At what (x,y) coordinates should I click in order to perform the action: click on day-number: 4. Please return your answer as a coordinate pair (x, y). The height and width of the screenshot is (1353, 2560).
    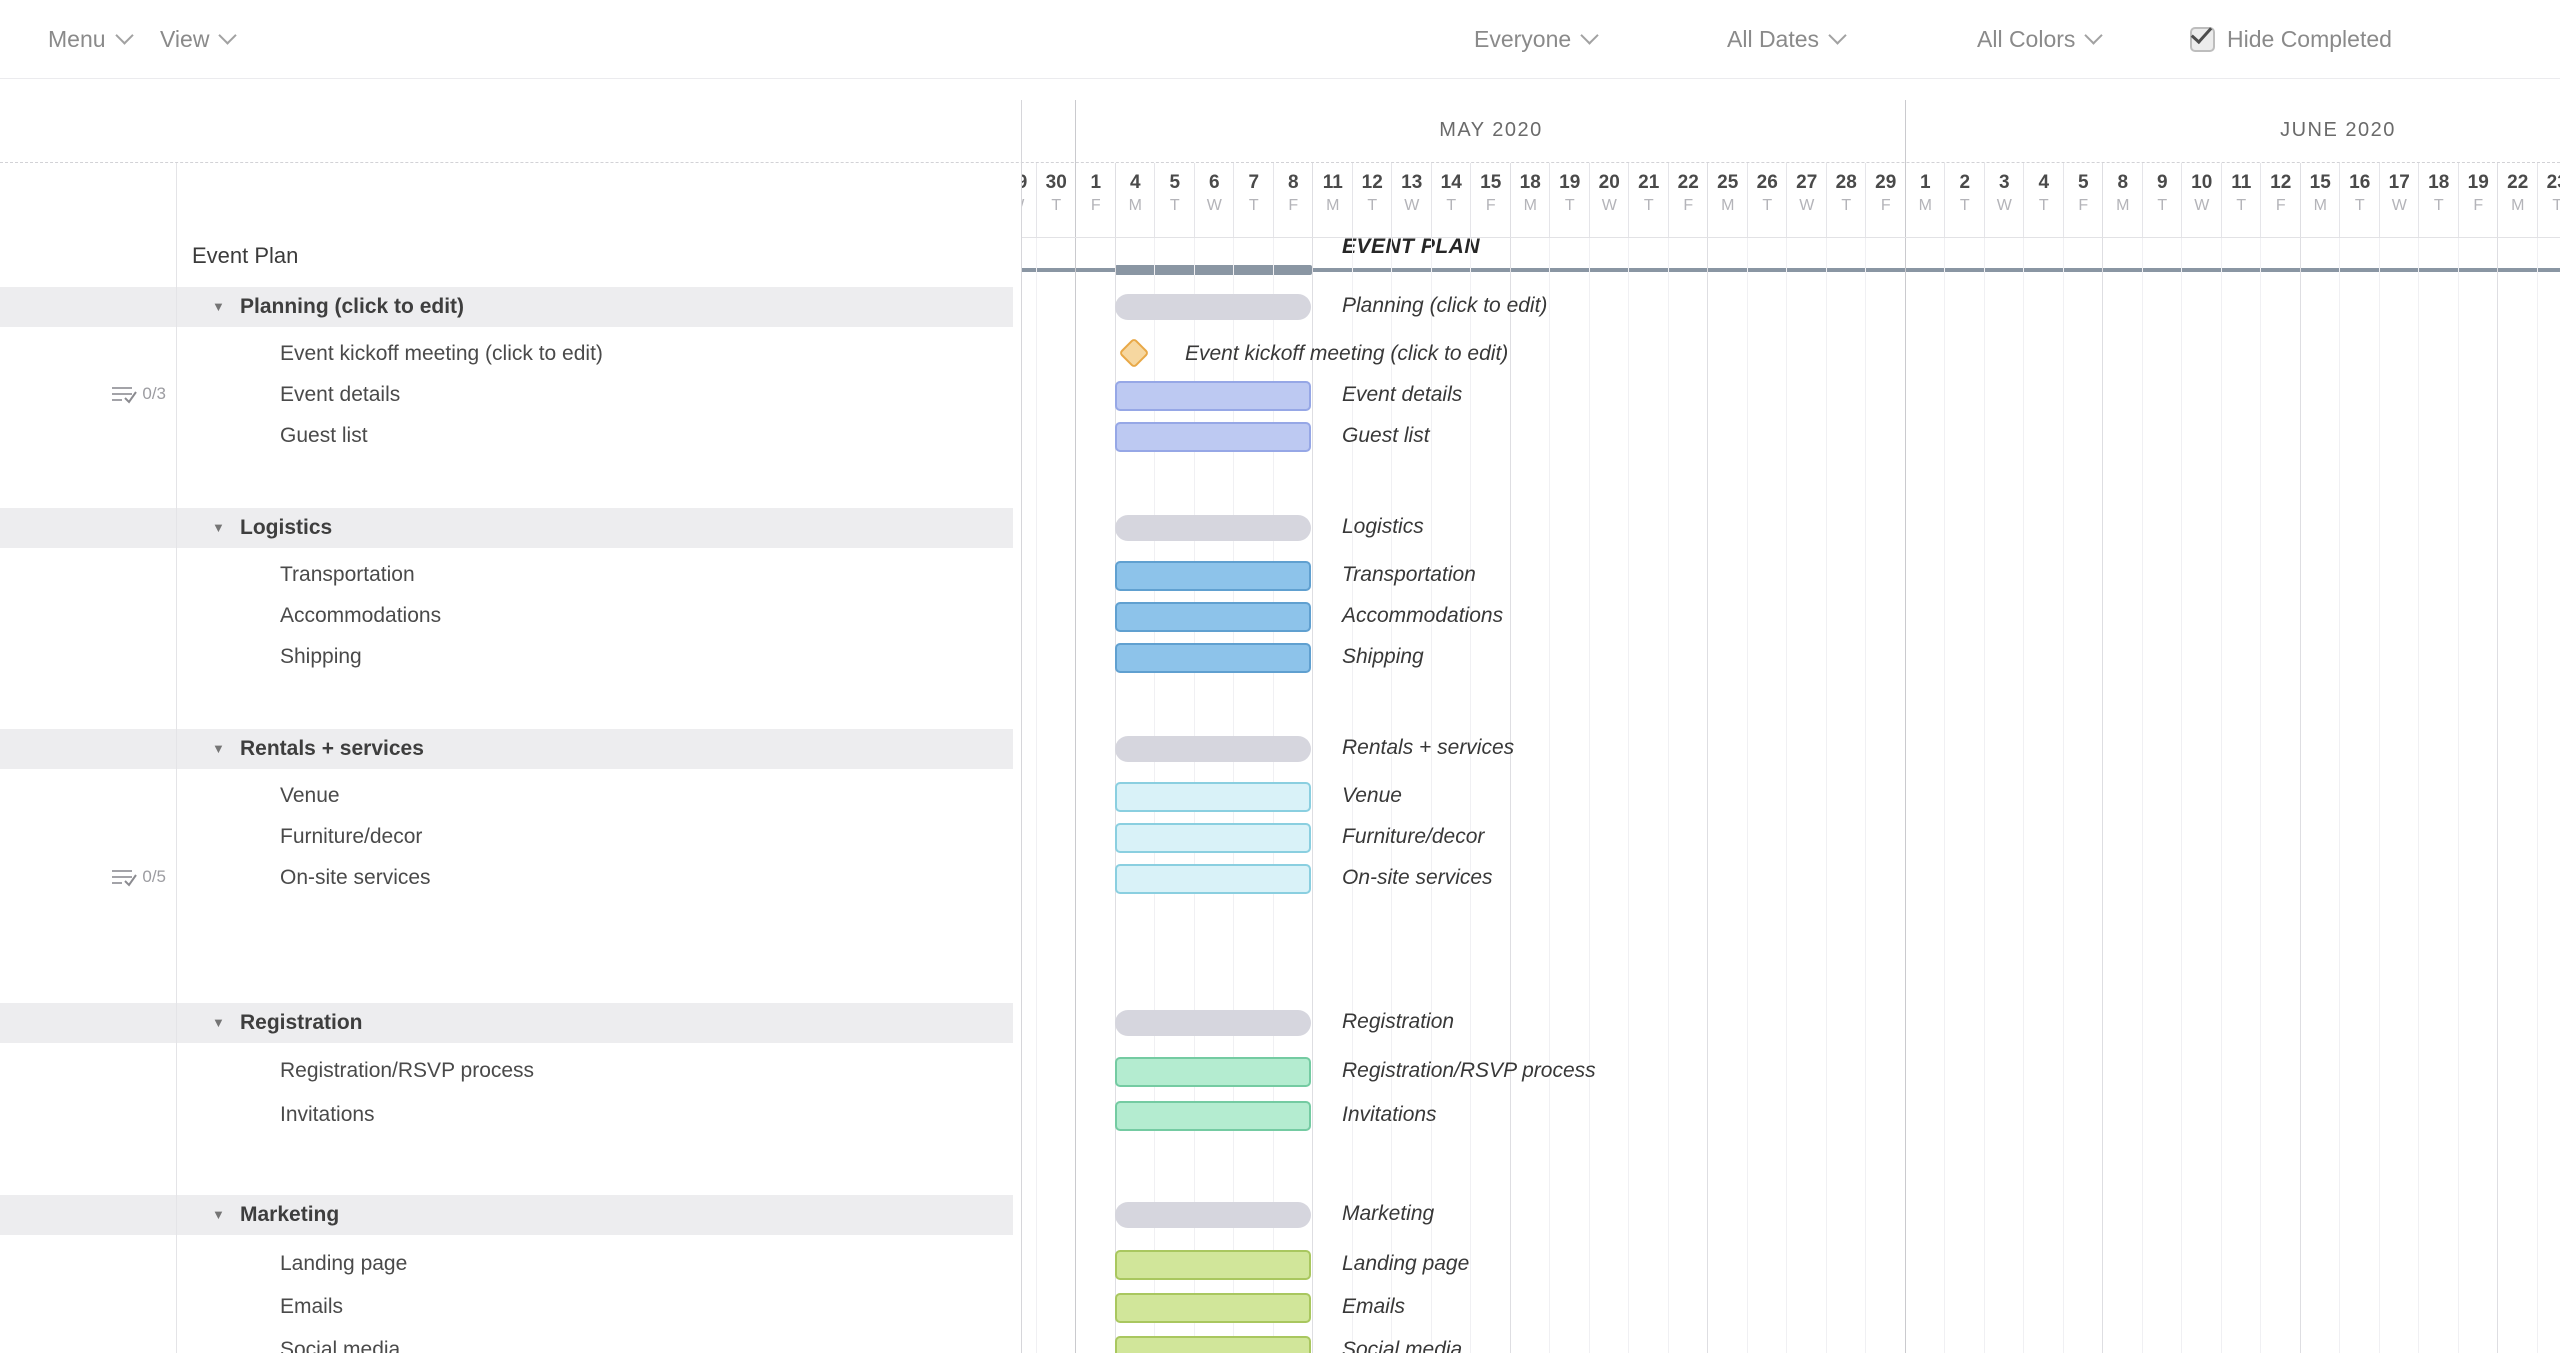
    Looking at the image, I should click on (1135, 182).